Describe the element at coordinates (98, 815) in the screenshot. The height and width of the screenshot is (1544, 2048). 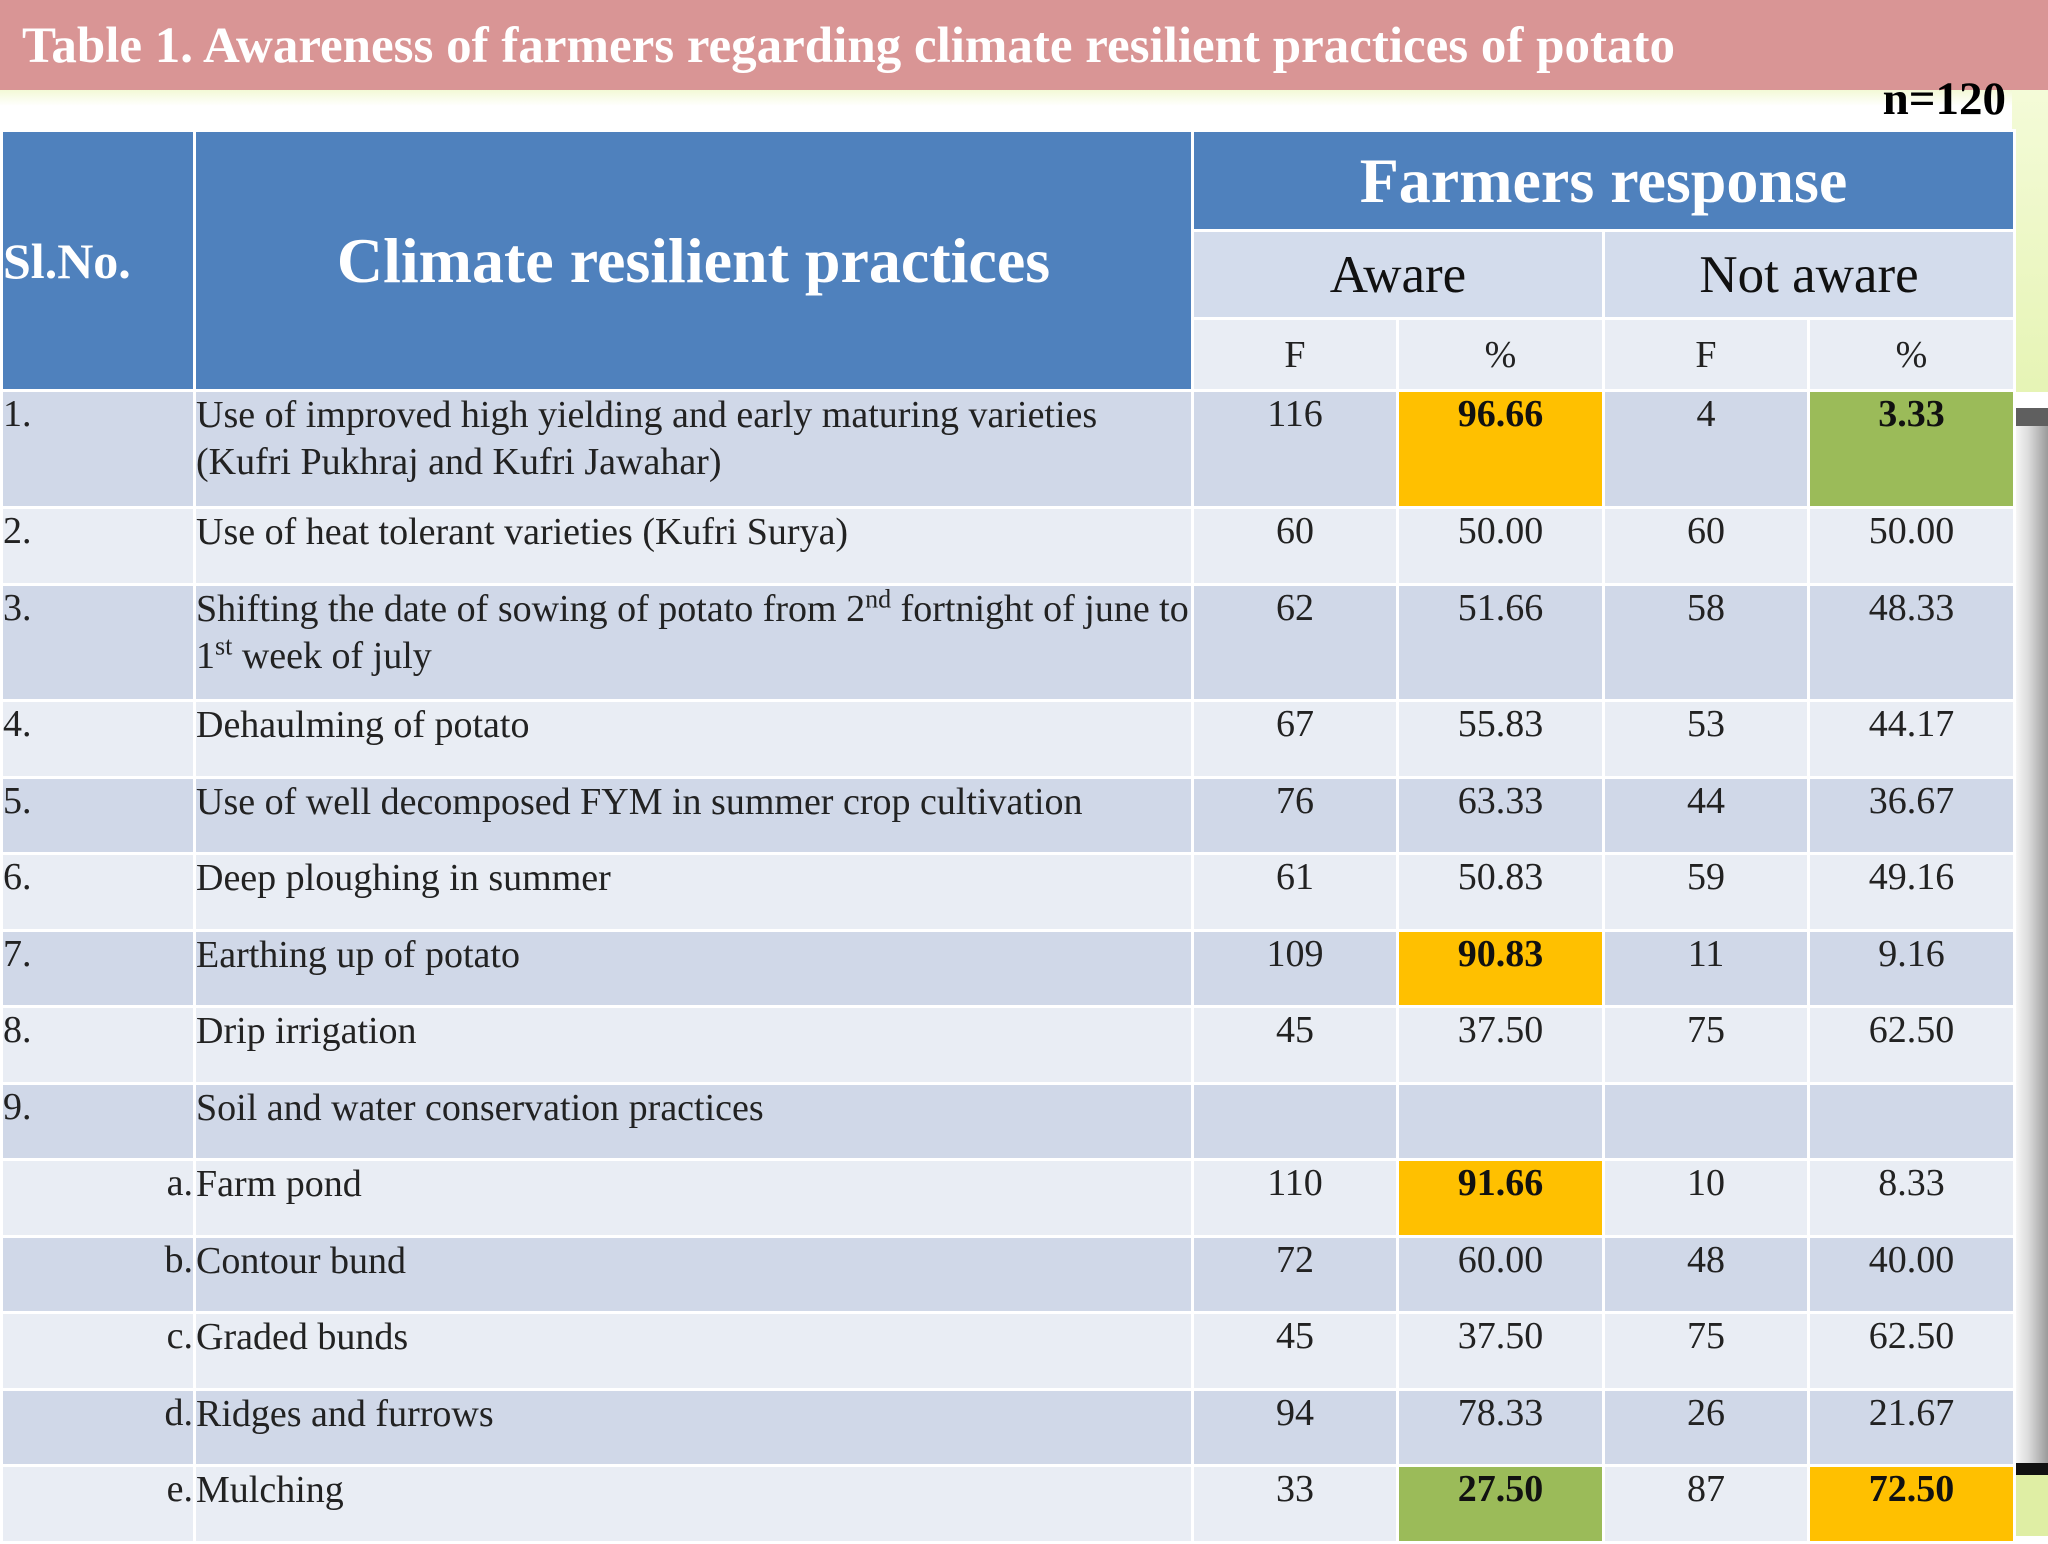
I see `row-sl-no: 5.` at that location.